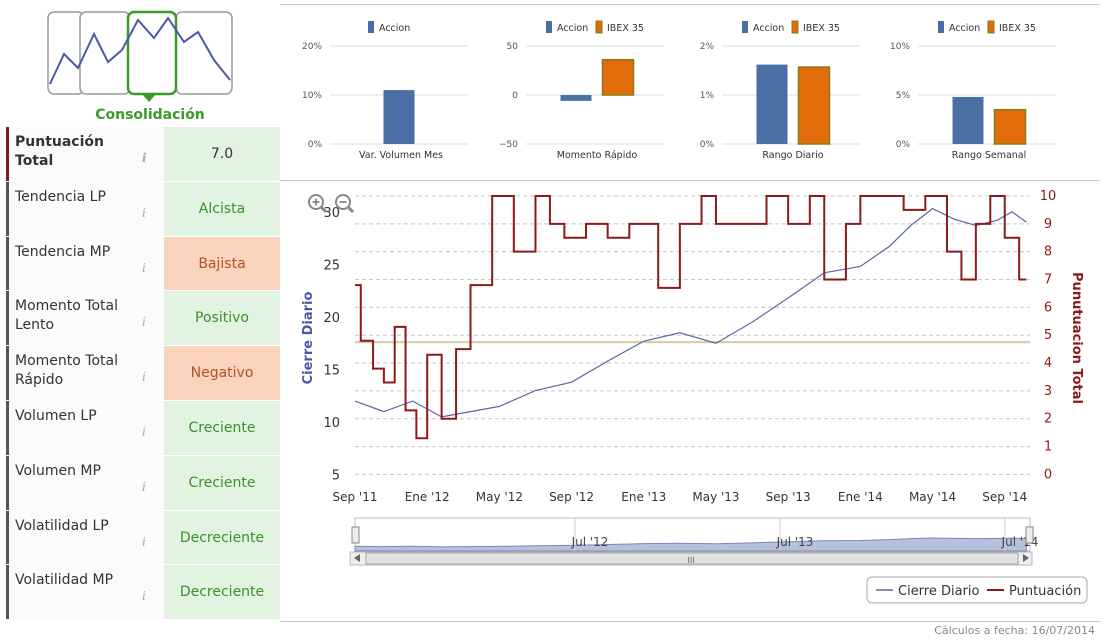 The width and height of the screenshot is (1109, 640). What do you see at coordinates (64, 580) in the screenshot?
I see `score-label: Volatilidad MP` at bounding box center [64, 580].